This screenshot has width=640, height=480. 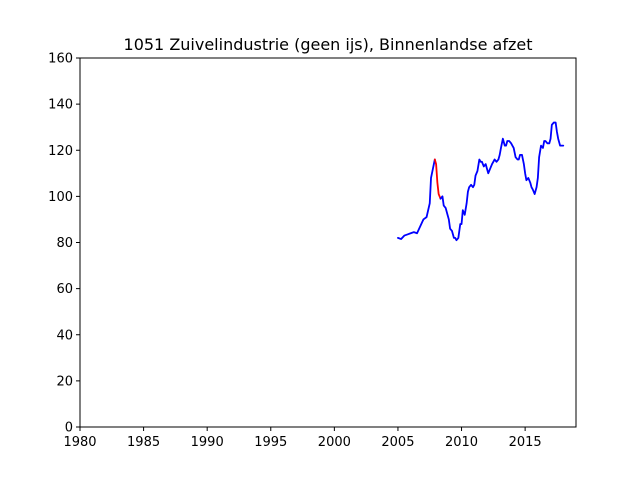 I want to click on y-tick-label: 160, so click(x=60, y=59).